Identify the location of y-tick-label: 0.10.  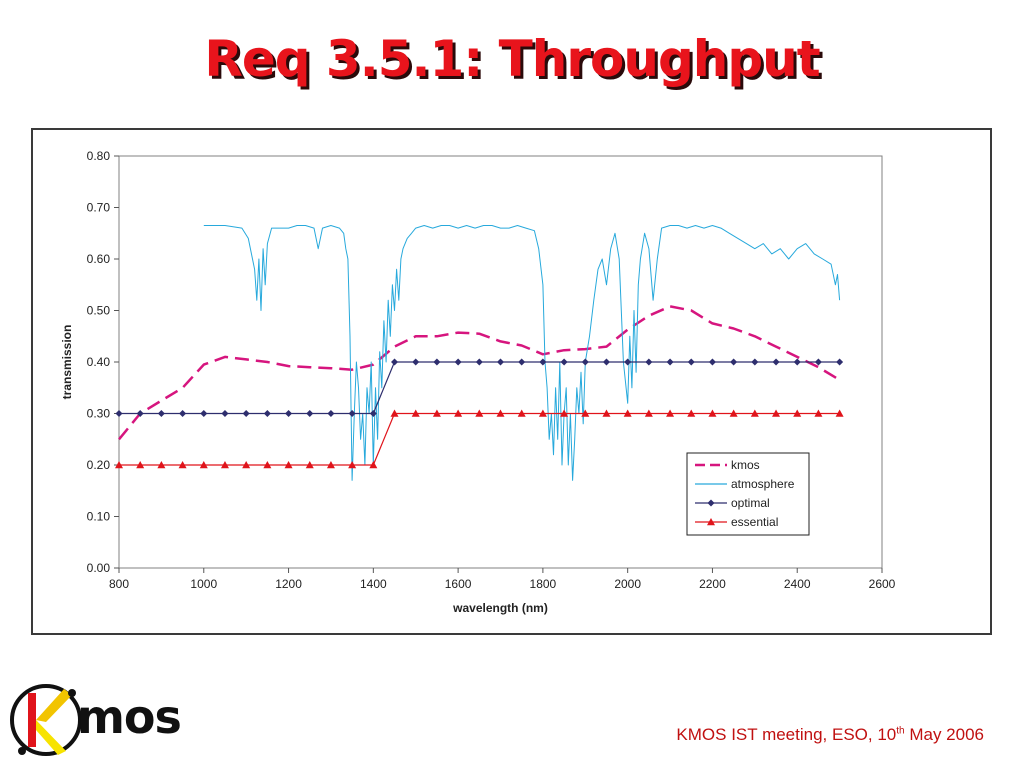
(99, 517).